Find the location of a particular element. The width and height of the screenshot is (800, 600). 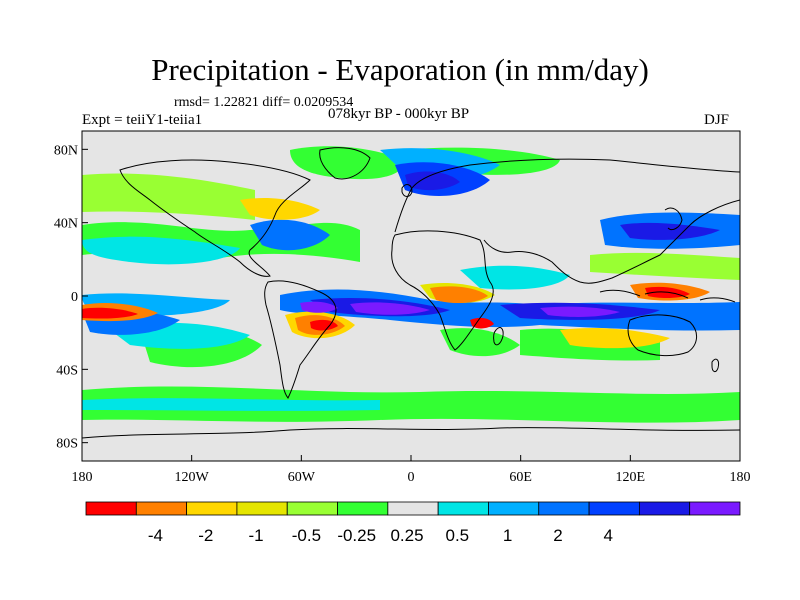

field-purple-amazon is located at coordinates (319, 307).